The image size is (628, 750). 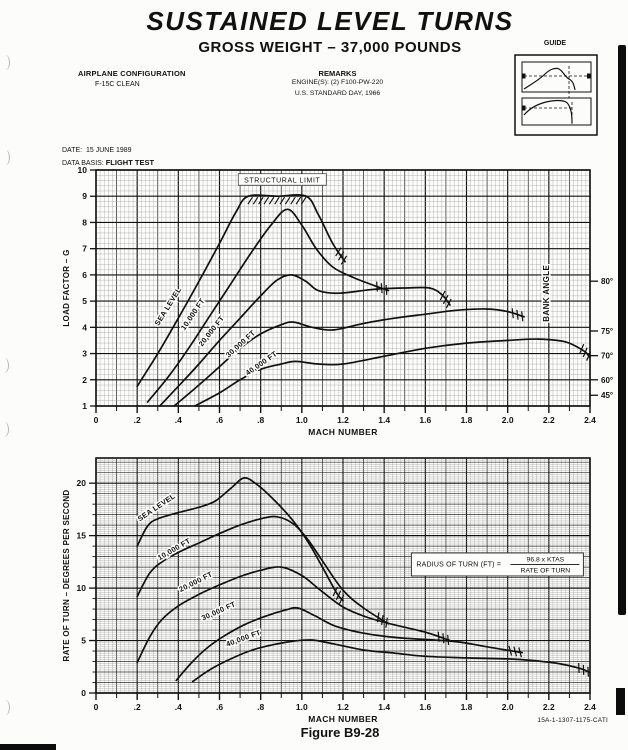 I want to click on svg-text: 3, so click(x=84, y=354).